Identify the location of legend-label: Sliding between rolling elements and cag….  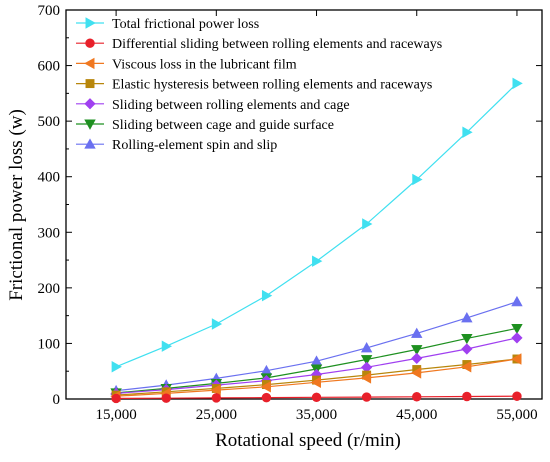
(231, 105).